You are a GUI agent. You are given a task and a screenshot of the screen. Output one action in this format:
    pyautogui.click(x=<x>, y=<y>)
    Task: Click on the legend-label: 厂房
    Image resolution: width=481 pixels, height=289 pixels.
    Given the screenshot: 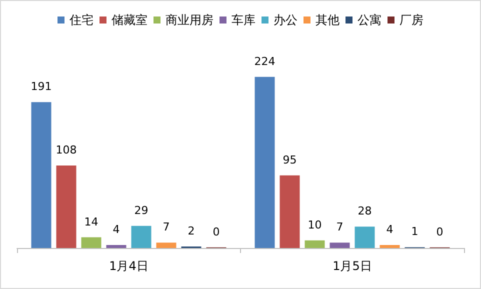 What is the action you would take?
    pyautogui.click(x=412, y=20)
    